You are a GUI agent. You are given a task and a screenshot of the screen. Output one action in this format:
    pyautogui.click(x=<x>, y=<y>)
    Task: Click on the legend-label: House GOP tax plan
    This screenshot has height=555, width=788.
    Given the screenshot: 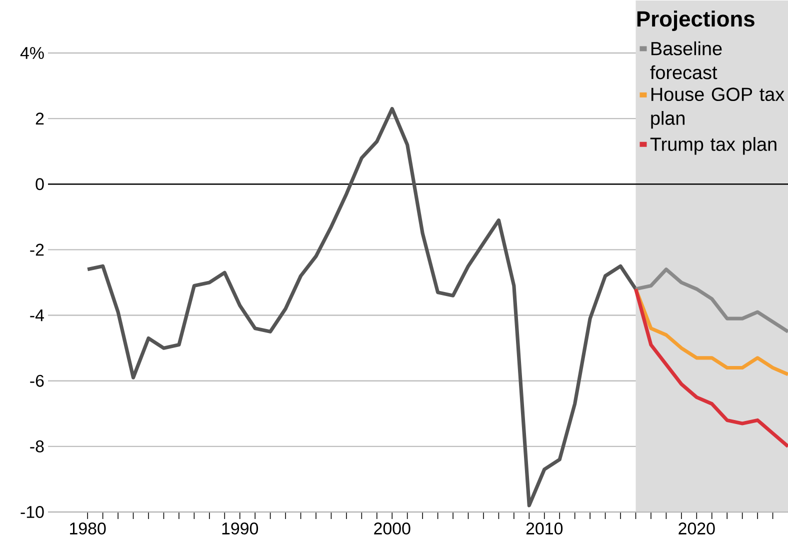 What is the action you would take?
    pyautogui.click(x=717, y=108)
    